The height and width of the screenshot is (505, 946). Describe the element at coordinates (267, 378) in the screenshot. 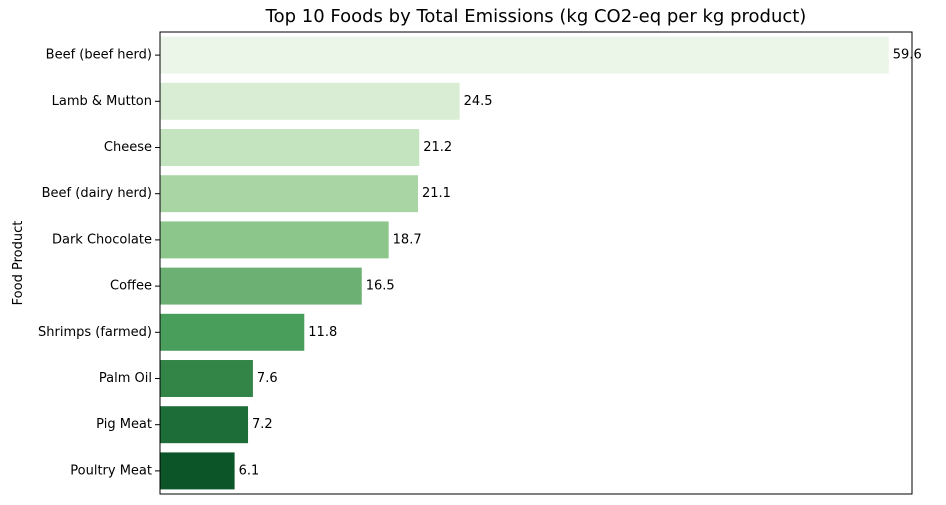

I see `bar-value-label: 7.6` at that location.